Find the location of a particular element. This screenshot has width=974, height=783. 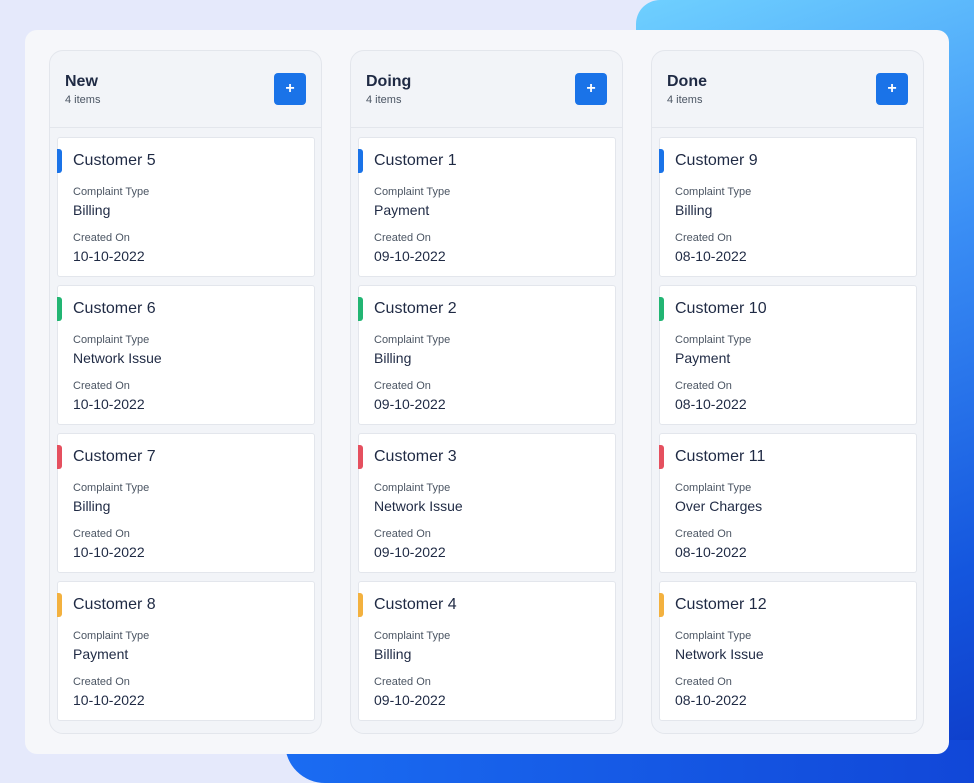

card-customer-name: Customer 10 is located at coordinates (721, 308).